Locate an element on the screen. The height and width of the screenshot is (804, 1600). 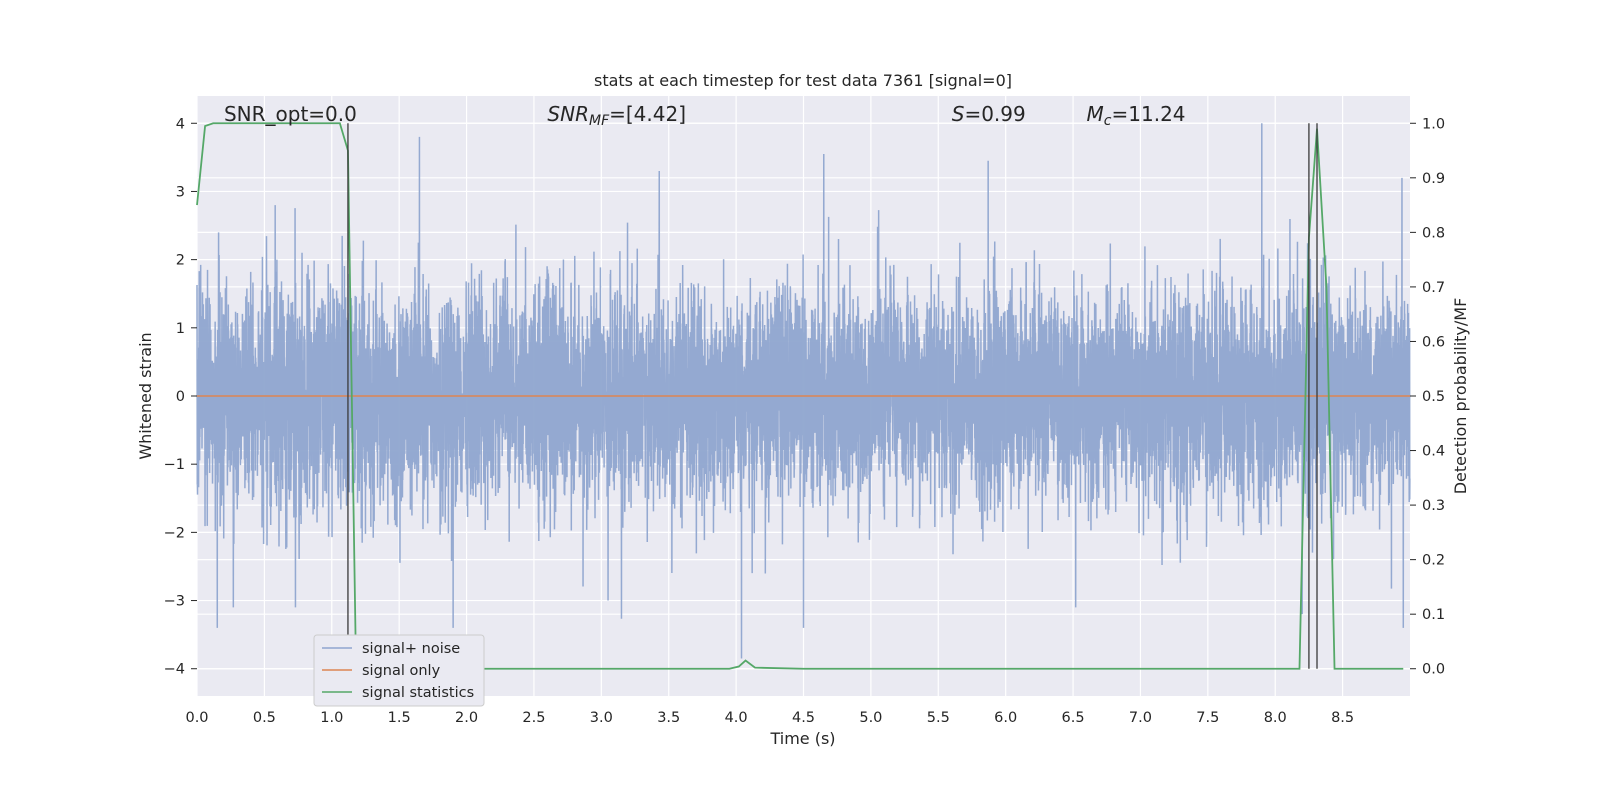
y2-tick-label: 0.1 is located at coordinates (1433, 615).